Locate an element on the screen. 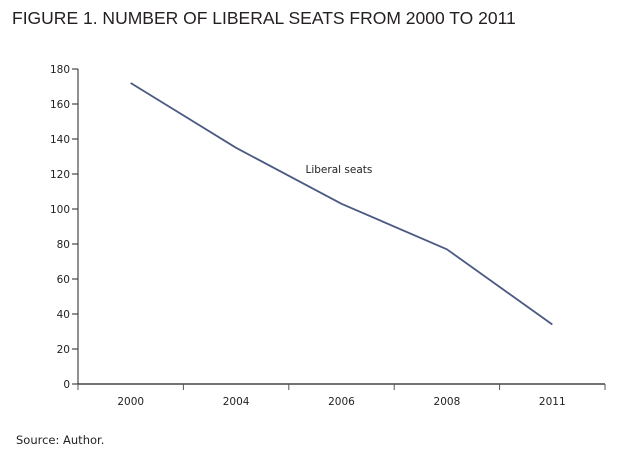 This screenshot has width=643, height=454. y-tick-label: 80 is located at coordinates (63, 245).